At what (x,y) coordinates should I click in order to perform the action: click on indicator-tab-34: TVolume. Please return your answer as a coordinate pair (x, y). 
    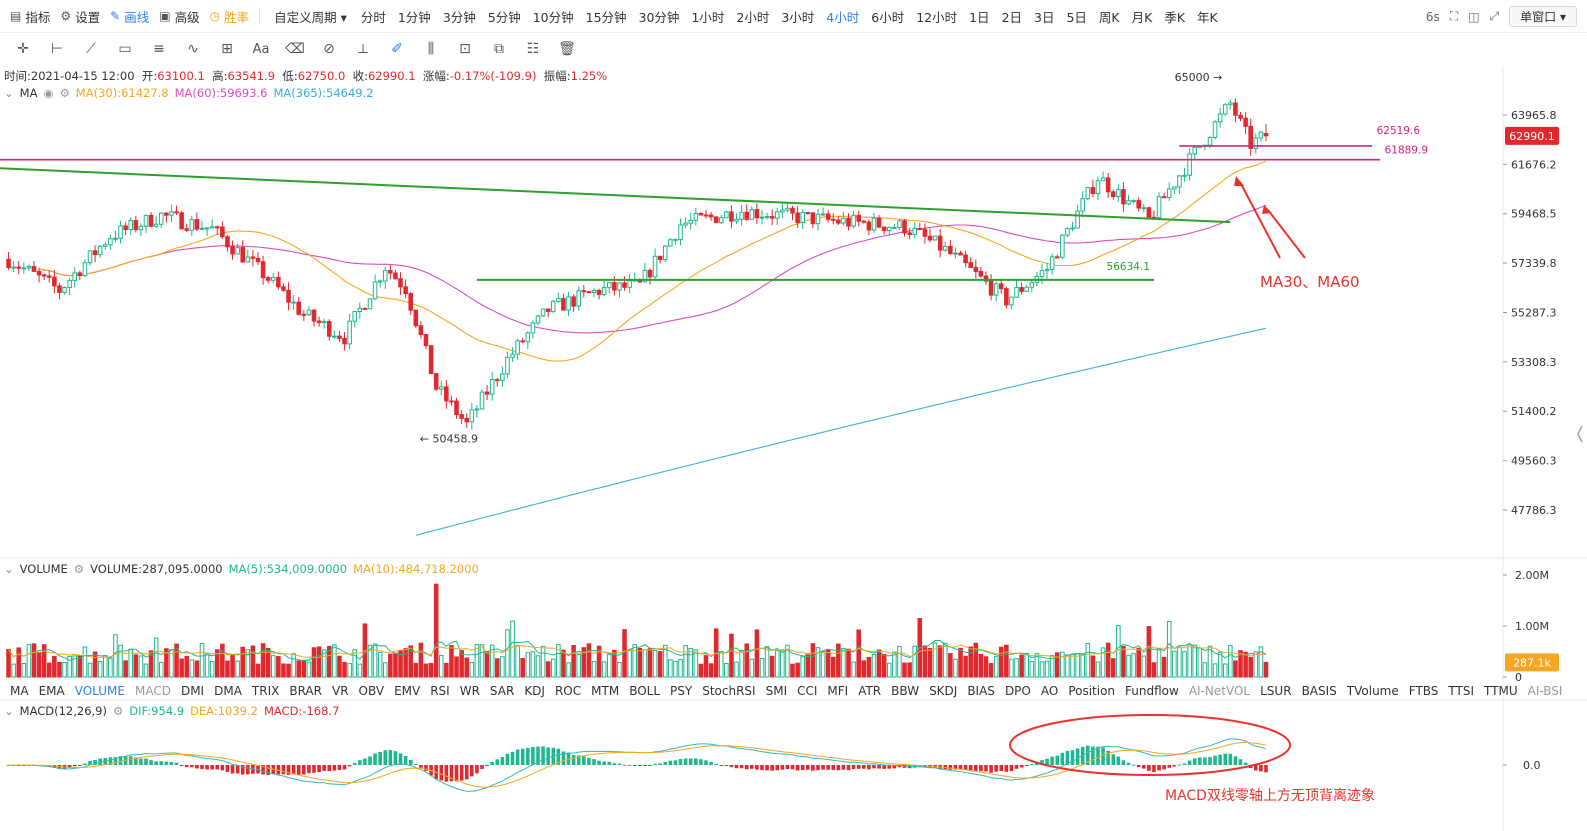
    Looking at the image, I should click on (1372, 691).